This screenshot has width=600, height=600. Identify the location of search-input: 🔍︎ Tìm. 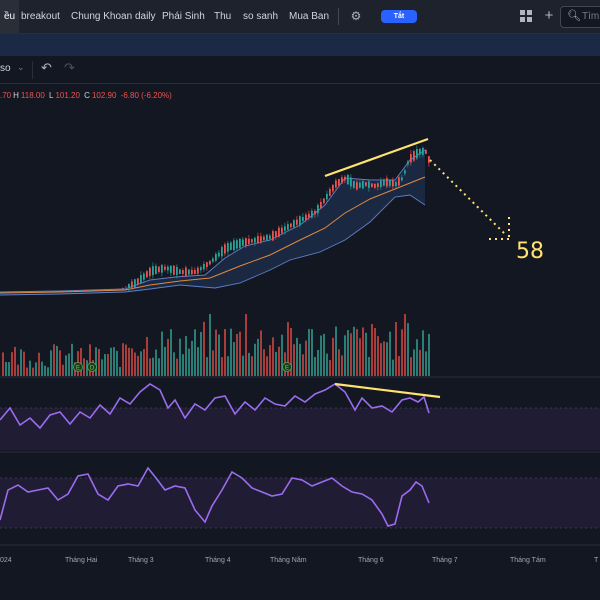
(580, 17).